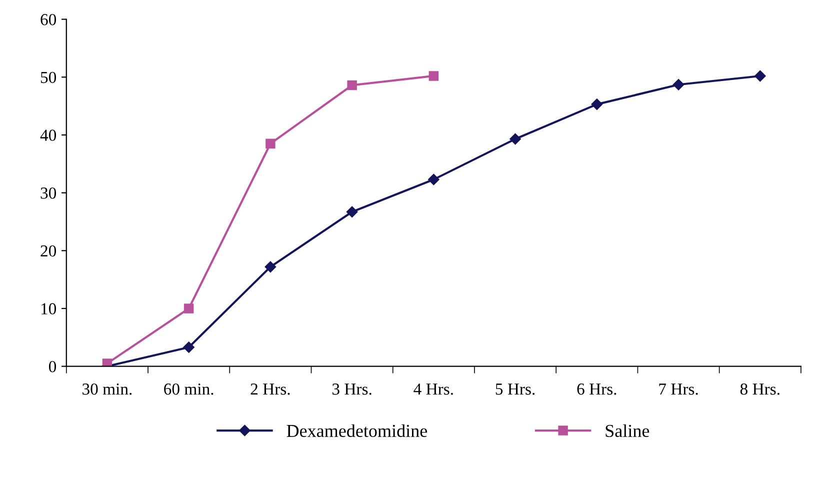 This screenshot has height=482, width=830. What do you see at coordinates (48, 20) in the screenshot?
I see `y-tick-label: 60` at bounding box center [48, 20].